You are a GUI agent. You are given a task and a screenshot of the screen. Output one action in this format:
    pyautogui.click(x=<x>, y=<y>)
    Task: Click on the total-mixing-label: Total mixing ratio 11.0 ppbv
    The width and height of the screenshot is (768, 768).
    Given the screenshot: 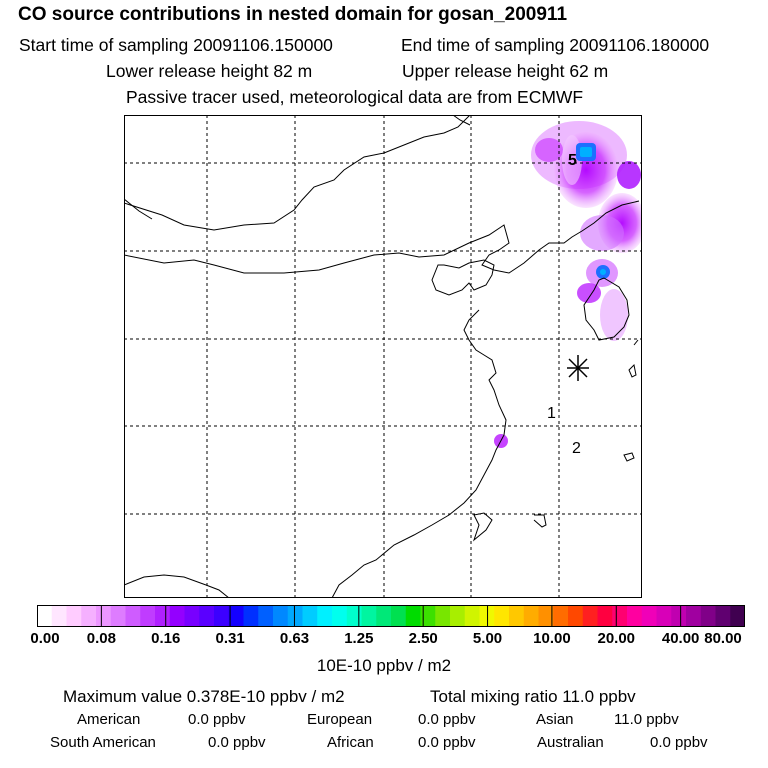 What is the action you would take?
    pyautogui.click(x=533, y=696)
    